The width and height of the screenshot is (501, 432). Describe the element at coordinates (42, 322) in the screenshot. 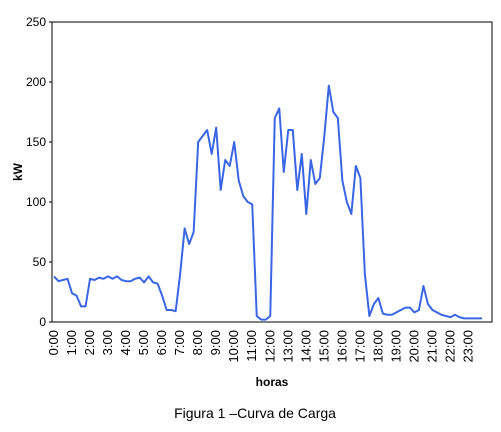

I see `y-tick-label: 0` at that location.